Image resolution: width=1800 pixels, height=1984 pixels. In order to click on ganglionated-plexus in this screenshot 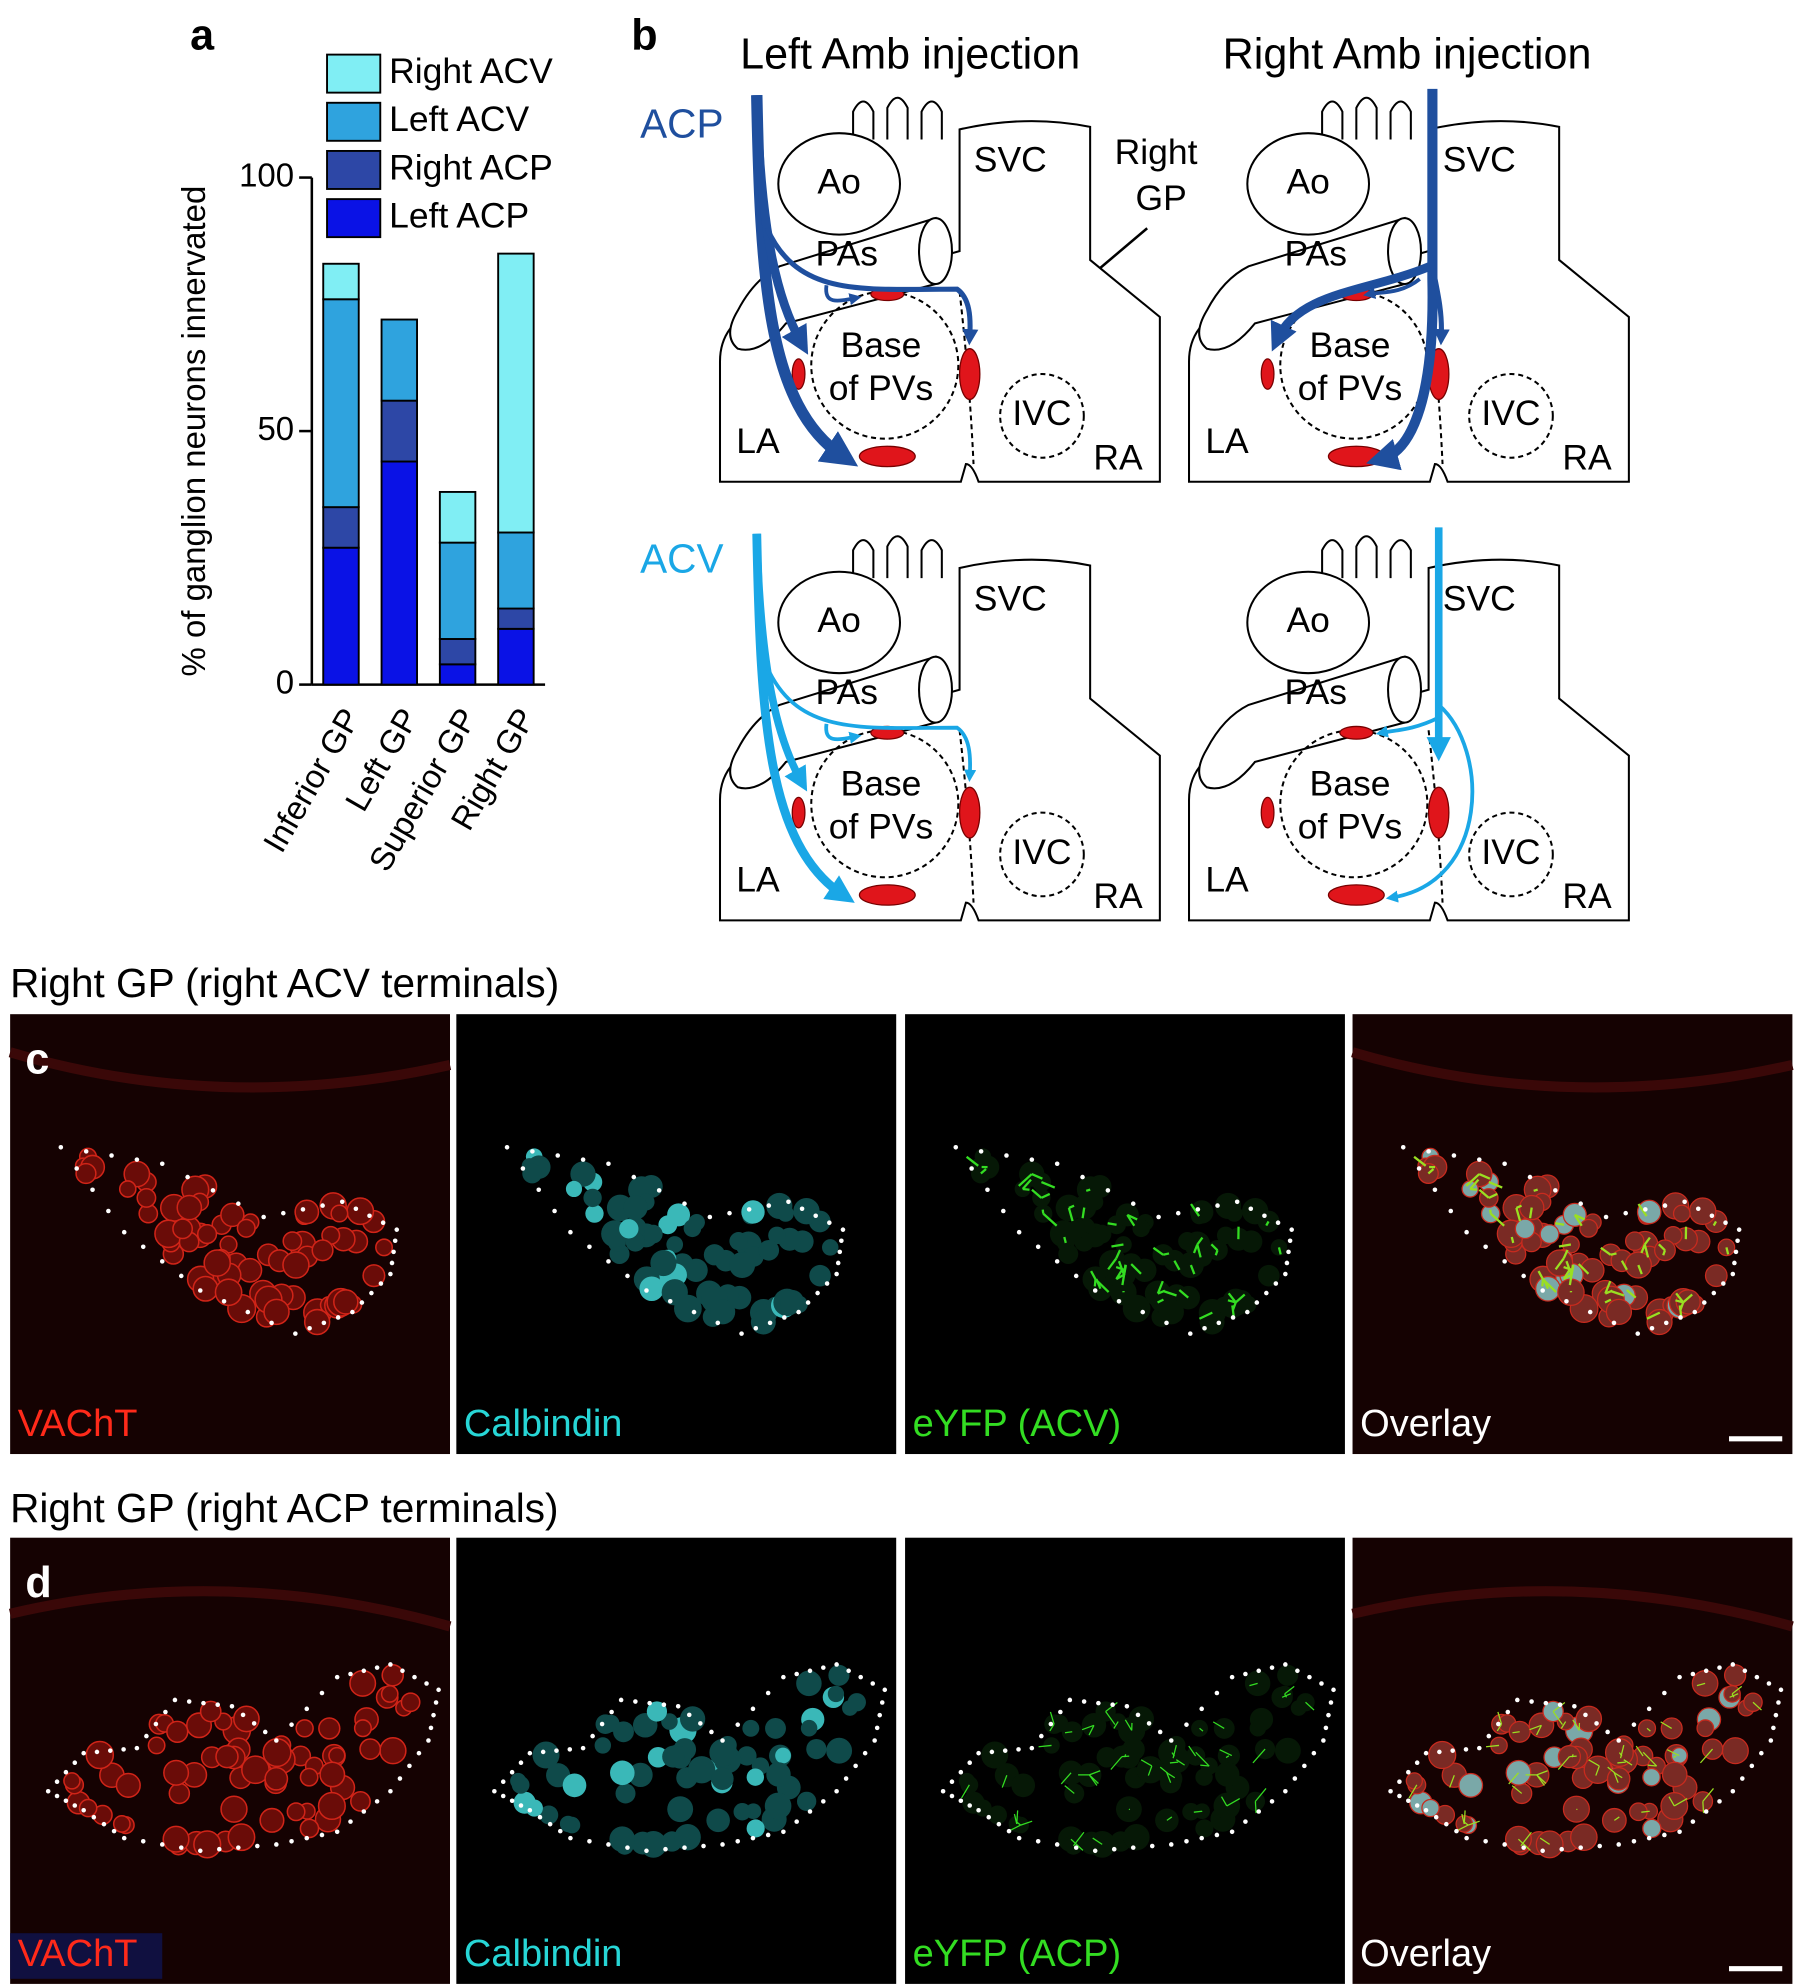, I will do `click(887, 456)`.